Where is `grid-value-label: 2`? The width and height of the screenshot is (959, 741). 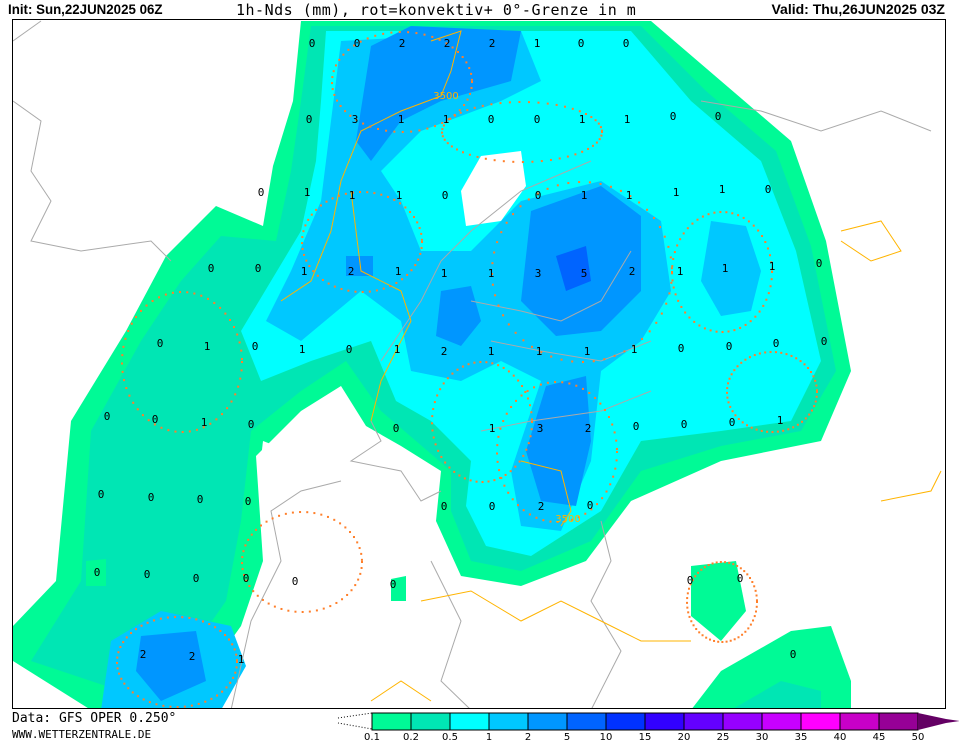
grid-value-label: 2 is located at coordinates (447, 43).